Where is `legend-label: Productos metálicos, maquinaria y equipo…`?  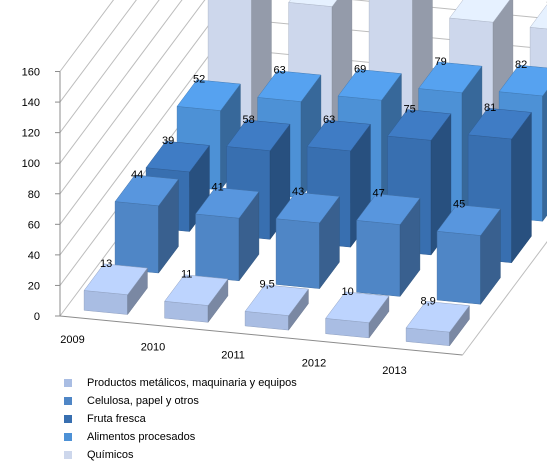 legend-label: Productos metálicos, maquinaria y equipo… is located at coordinates (192, 383).